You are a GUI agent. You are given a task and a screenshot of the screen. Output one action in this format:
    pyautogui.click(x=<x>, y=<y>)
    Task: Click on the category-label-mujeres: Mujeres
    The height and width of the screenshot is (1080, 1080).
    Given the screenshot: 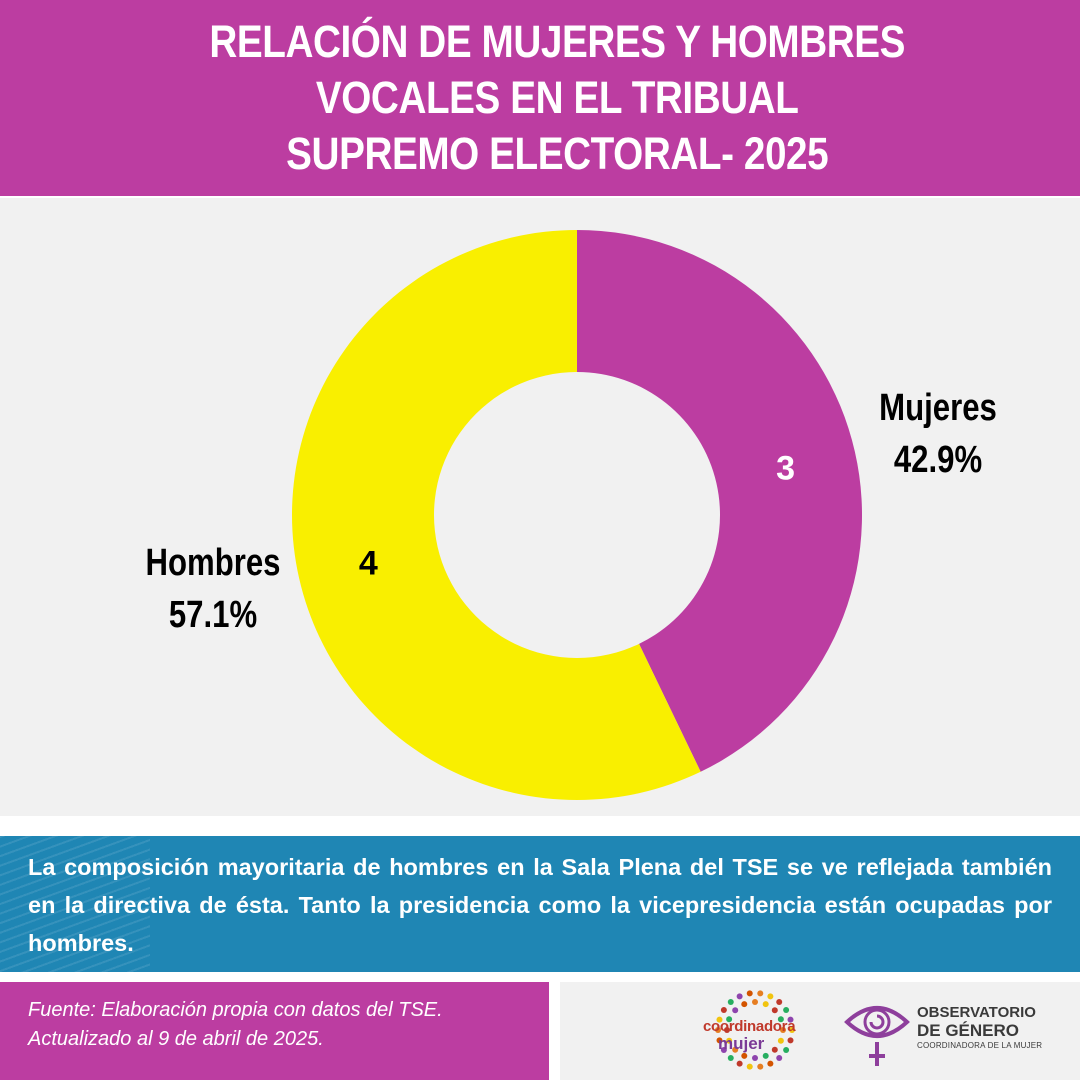 What is the action you would take?
    pyautogui.click(x=938, y=408)
    